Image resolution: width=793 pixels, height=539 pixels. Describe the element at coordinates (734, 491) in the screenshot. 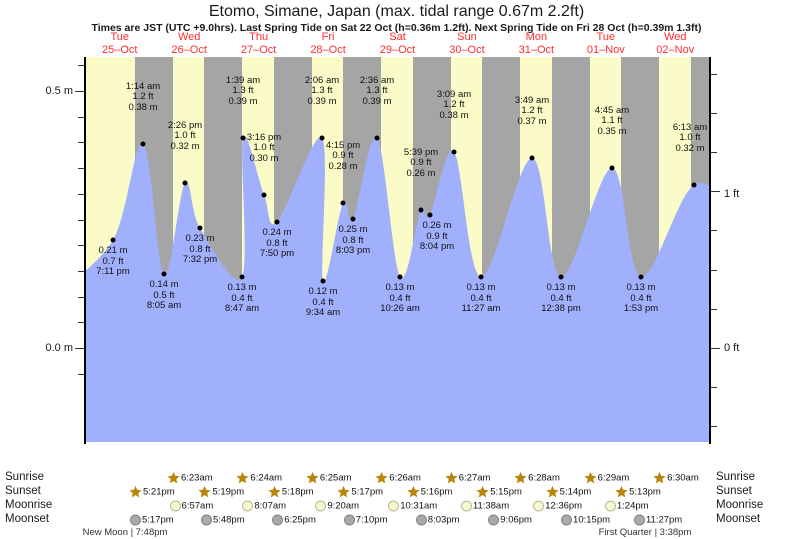

I see `almanac-row-label-sunset-right: Sunset` at that location.